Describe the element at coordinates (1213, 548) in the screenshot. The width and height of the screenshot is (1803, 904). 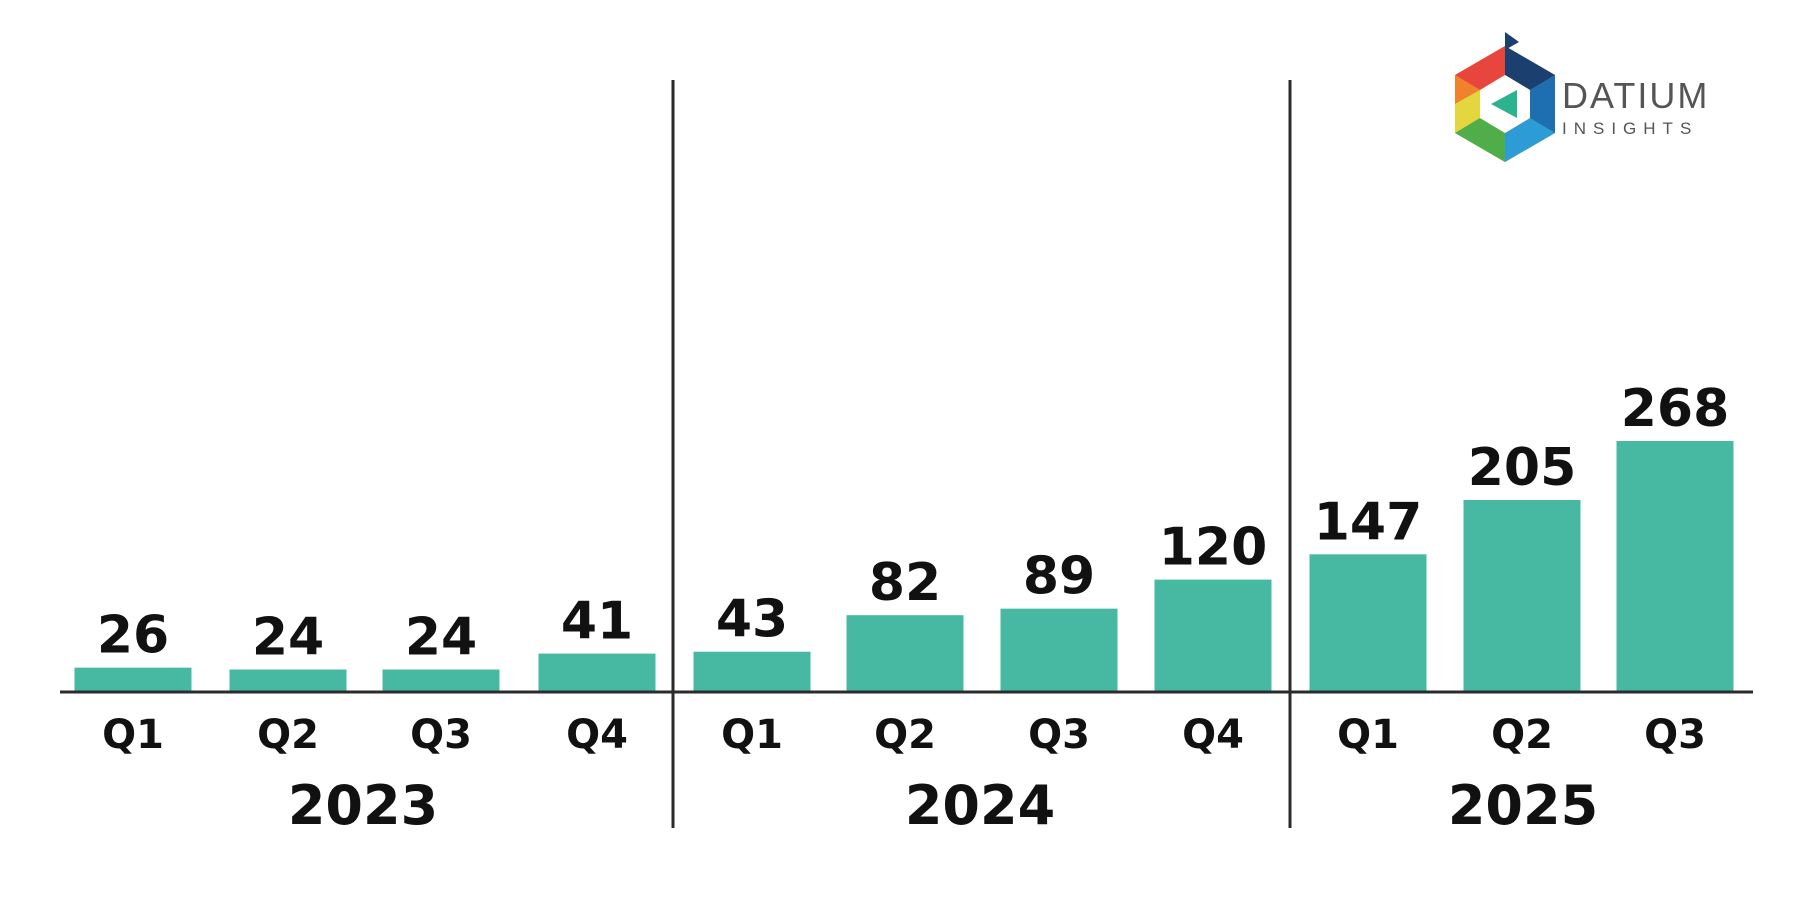
I see `data-label-q4-2024: 120` at that location.